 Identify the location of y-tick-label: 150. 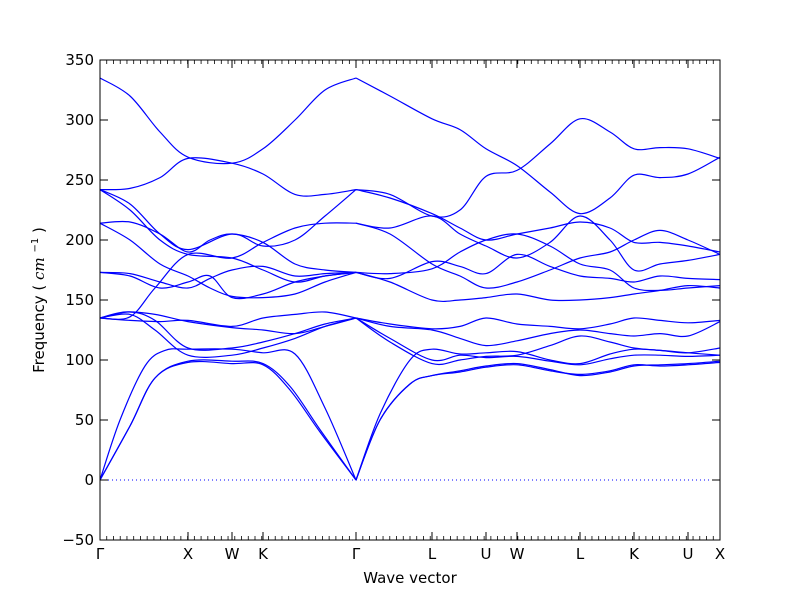
(79, 300).